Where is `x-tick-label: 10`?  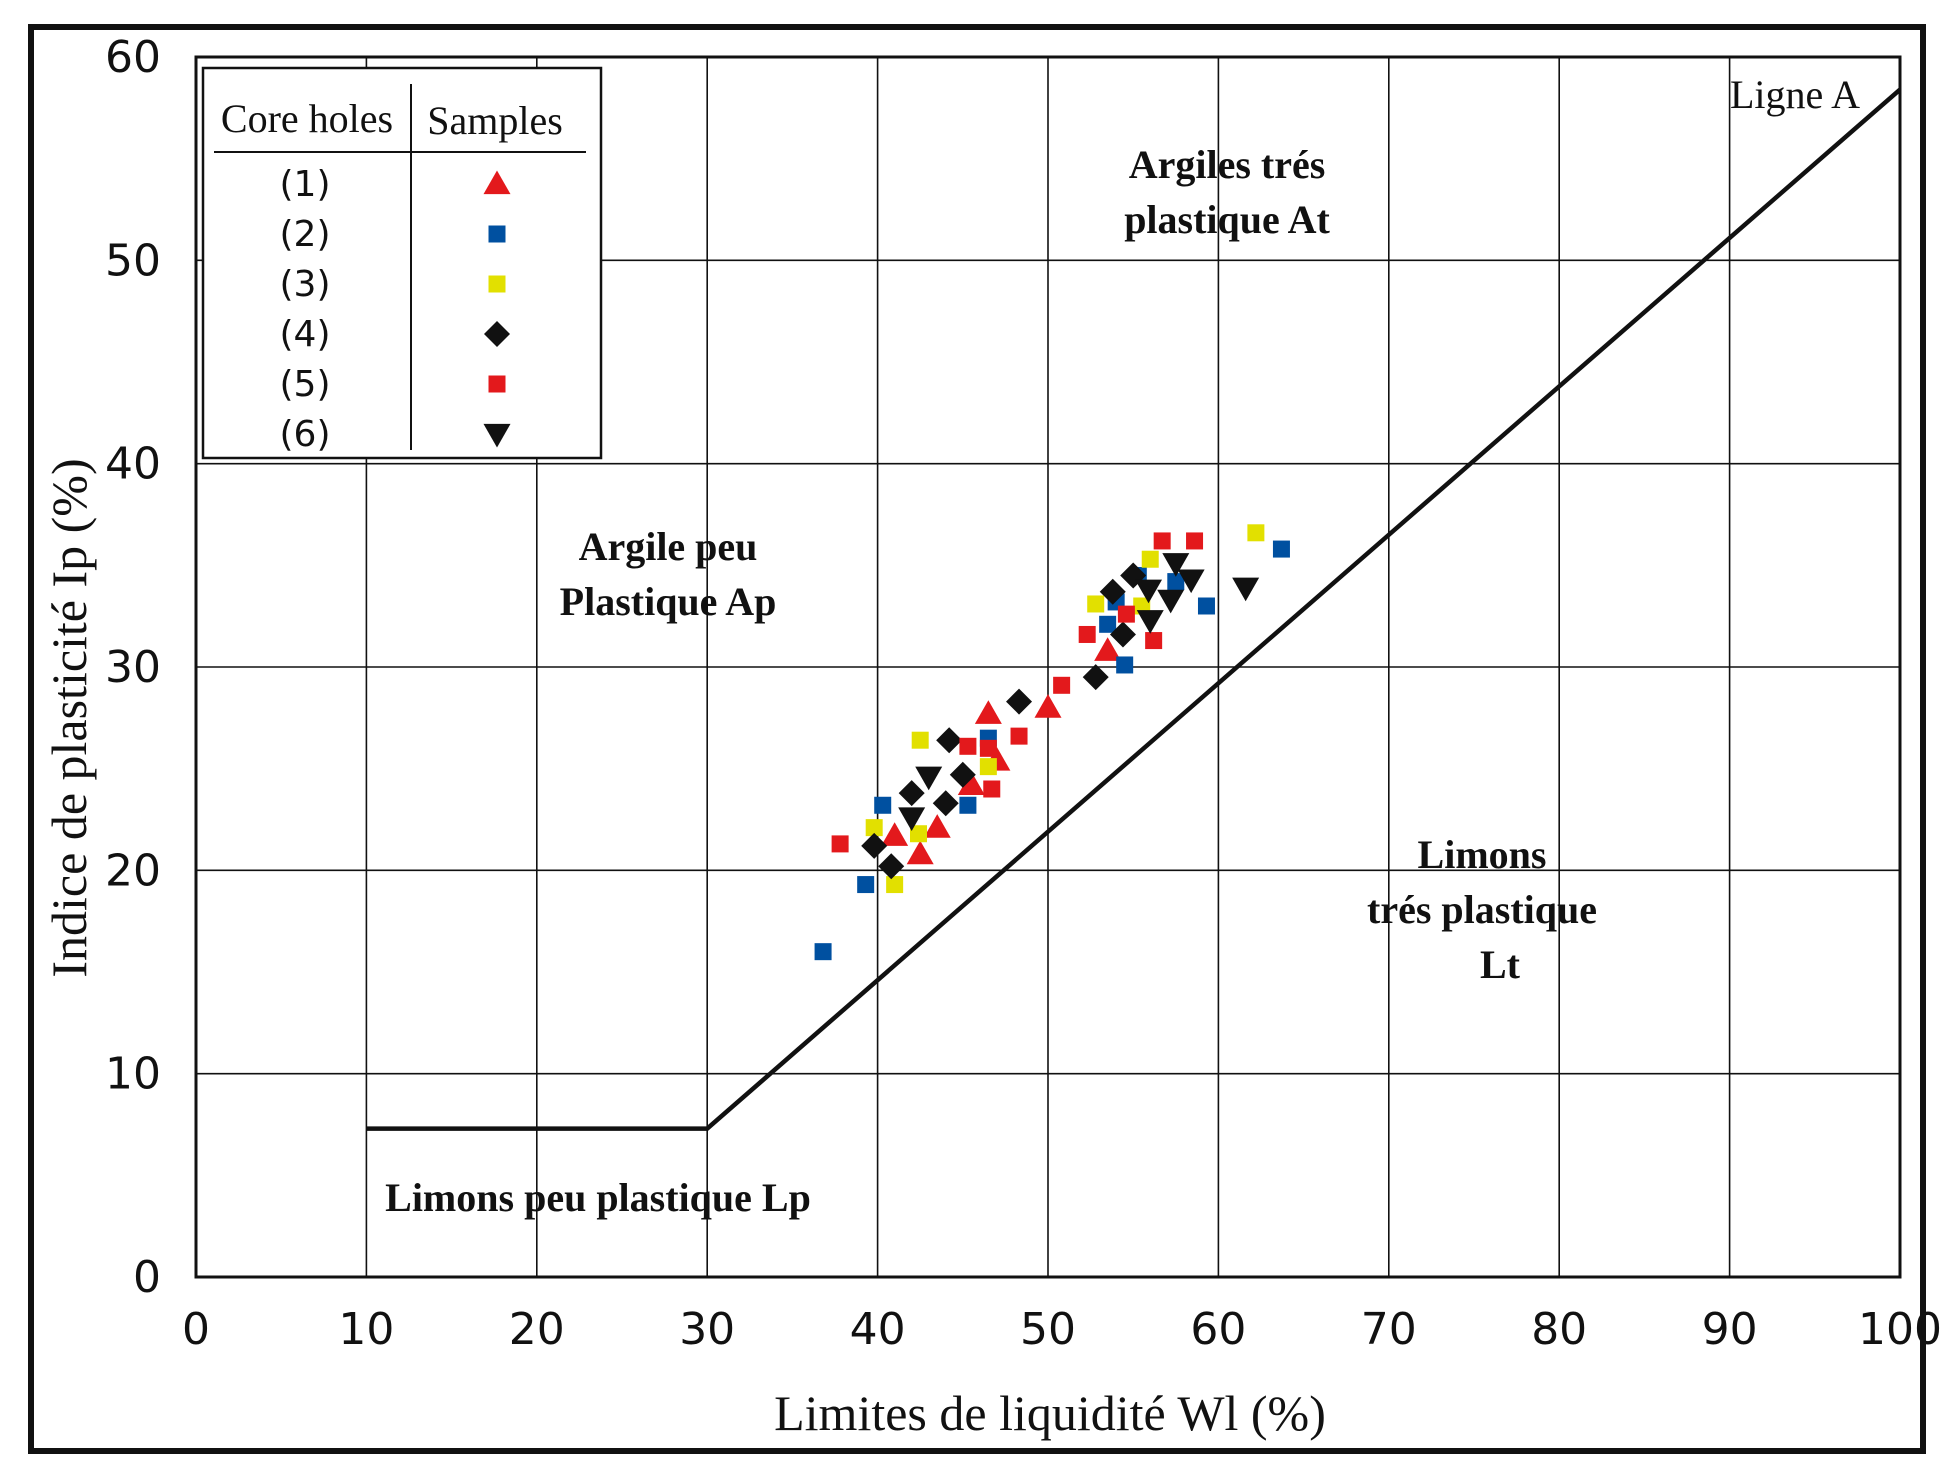
x-tick-label: 10 is located at coordinates (366, 1329).